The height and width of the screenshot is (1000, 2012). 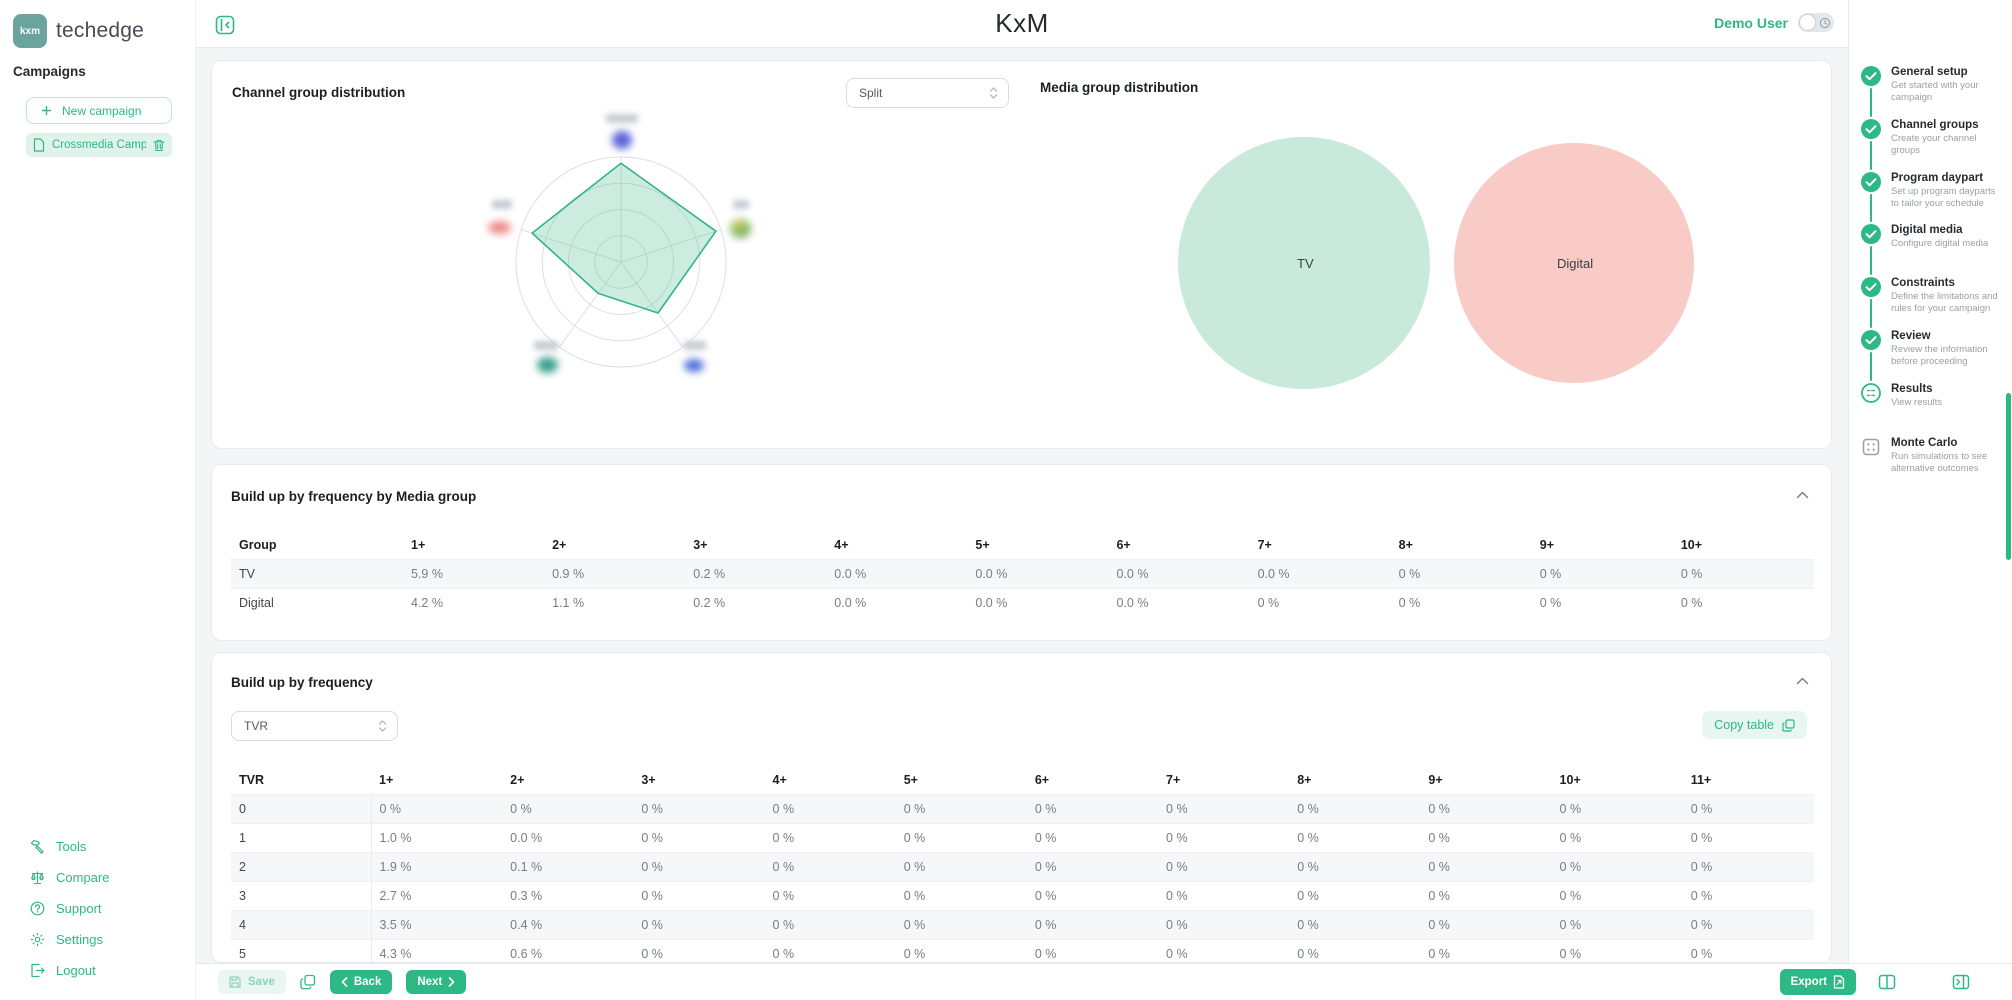 I want to click on step-title: Review, so click(x=1911, y=336).